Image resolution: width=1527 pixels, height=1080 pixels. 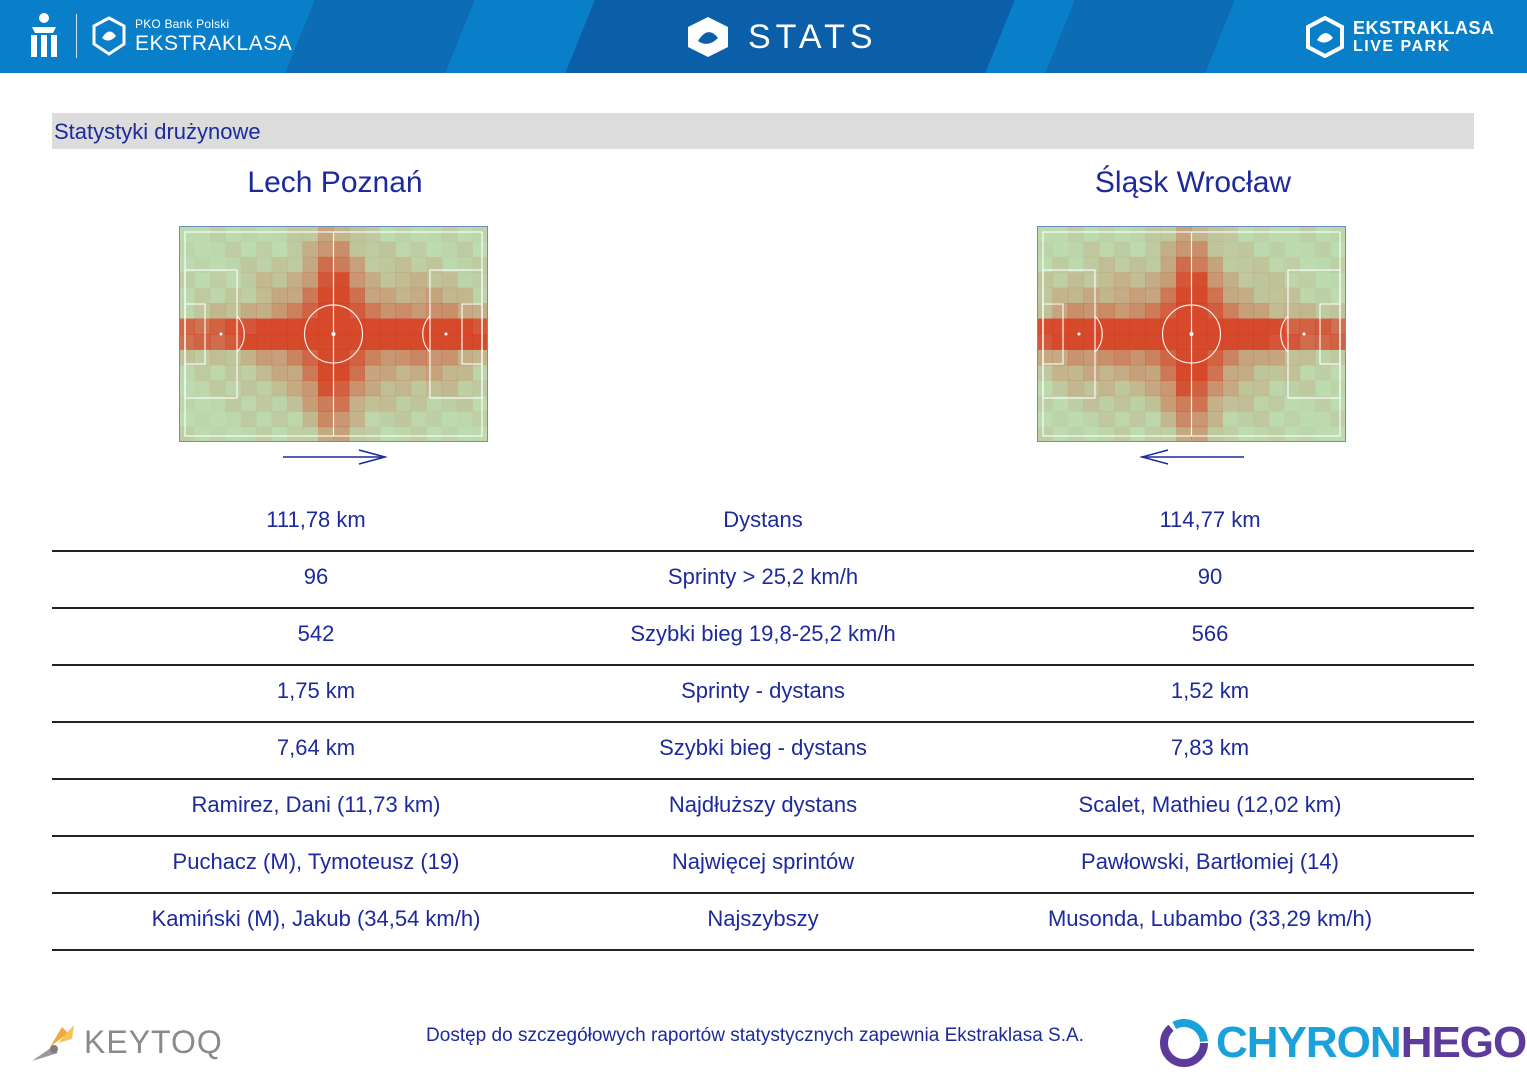 I want to click on away-stat-value: Musonda, Lubambo (33,29 km/h), so click(x=1210, y=918).